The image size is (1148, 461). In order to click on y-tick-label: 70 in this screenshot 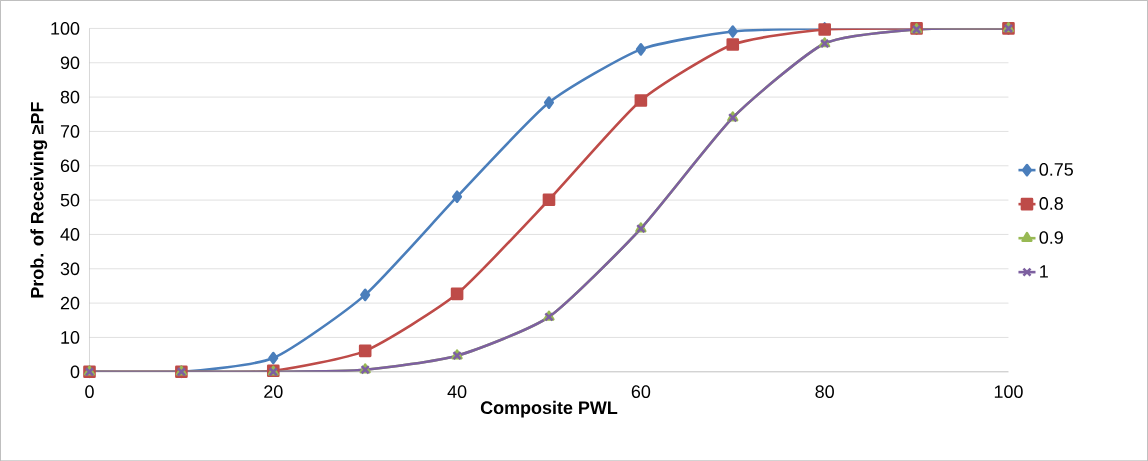, I will do `click(70, 131)`.